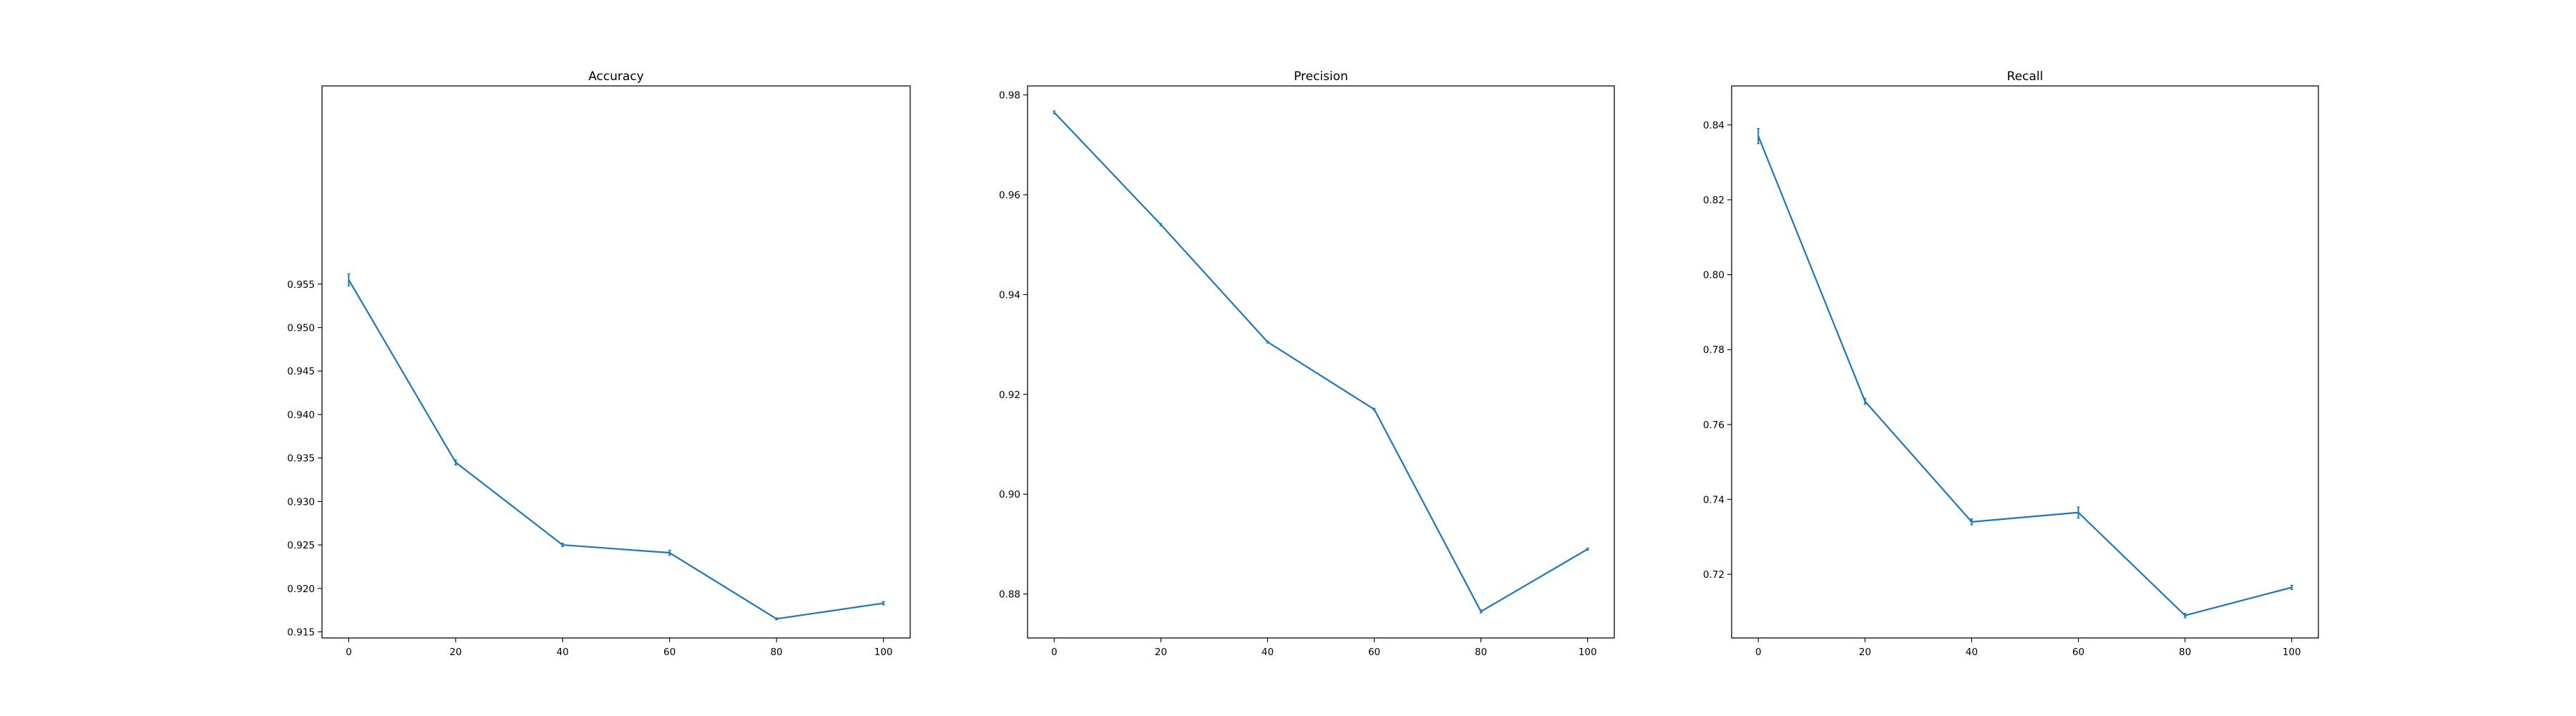 Image resolution: width=2576 pixels, height=716 pixels. What do you see at coordinates (1713, 425) in the screenshot?
I see `recall-y-tick-label: 0.76` at bounding box center [1713, 425].